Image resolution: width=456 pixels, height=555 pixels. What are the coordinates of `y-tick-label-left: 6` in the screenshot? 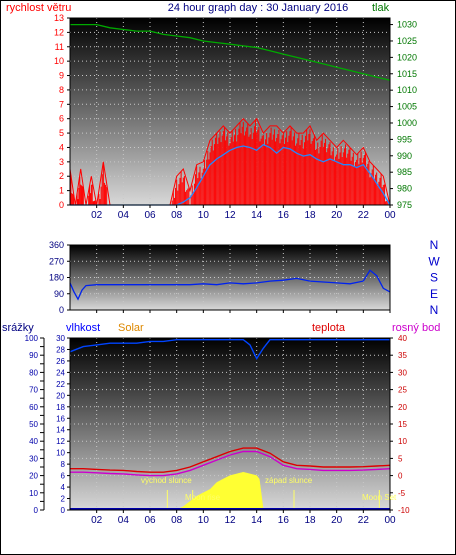 It's located at (61, 119).